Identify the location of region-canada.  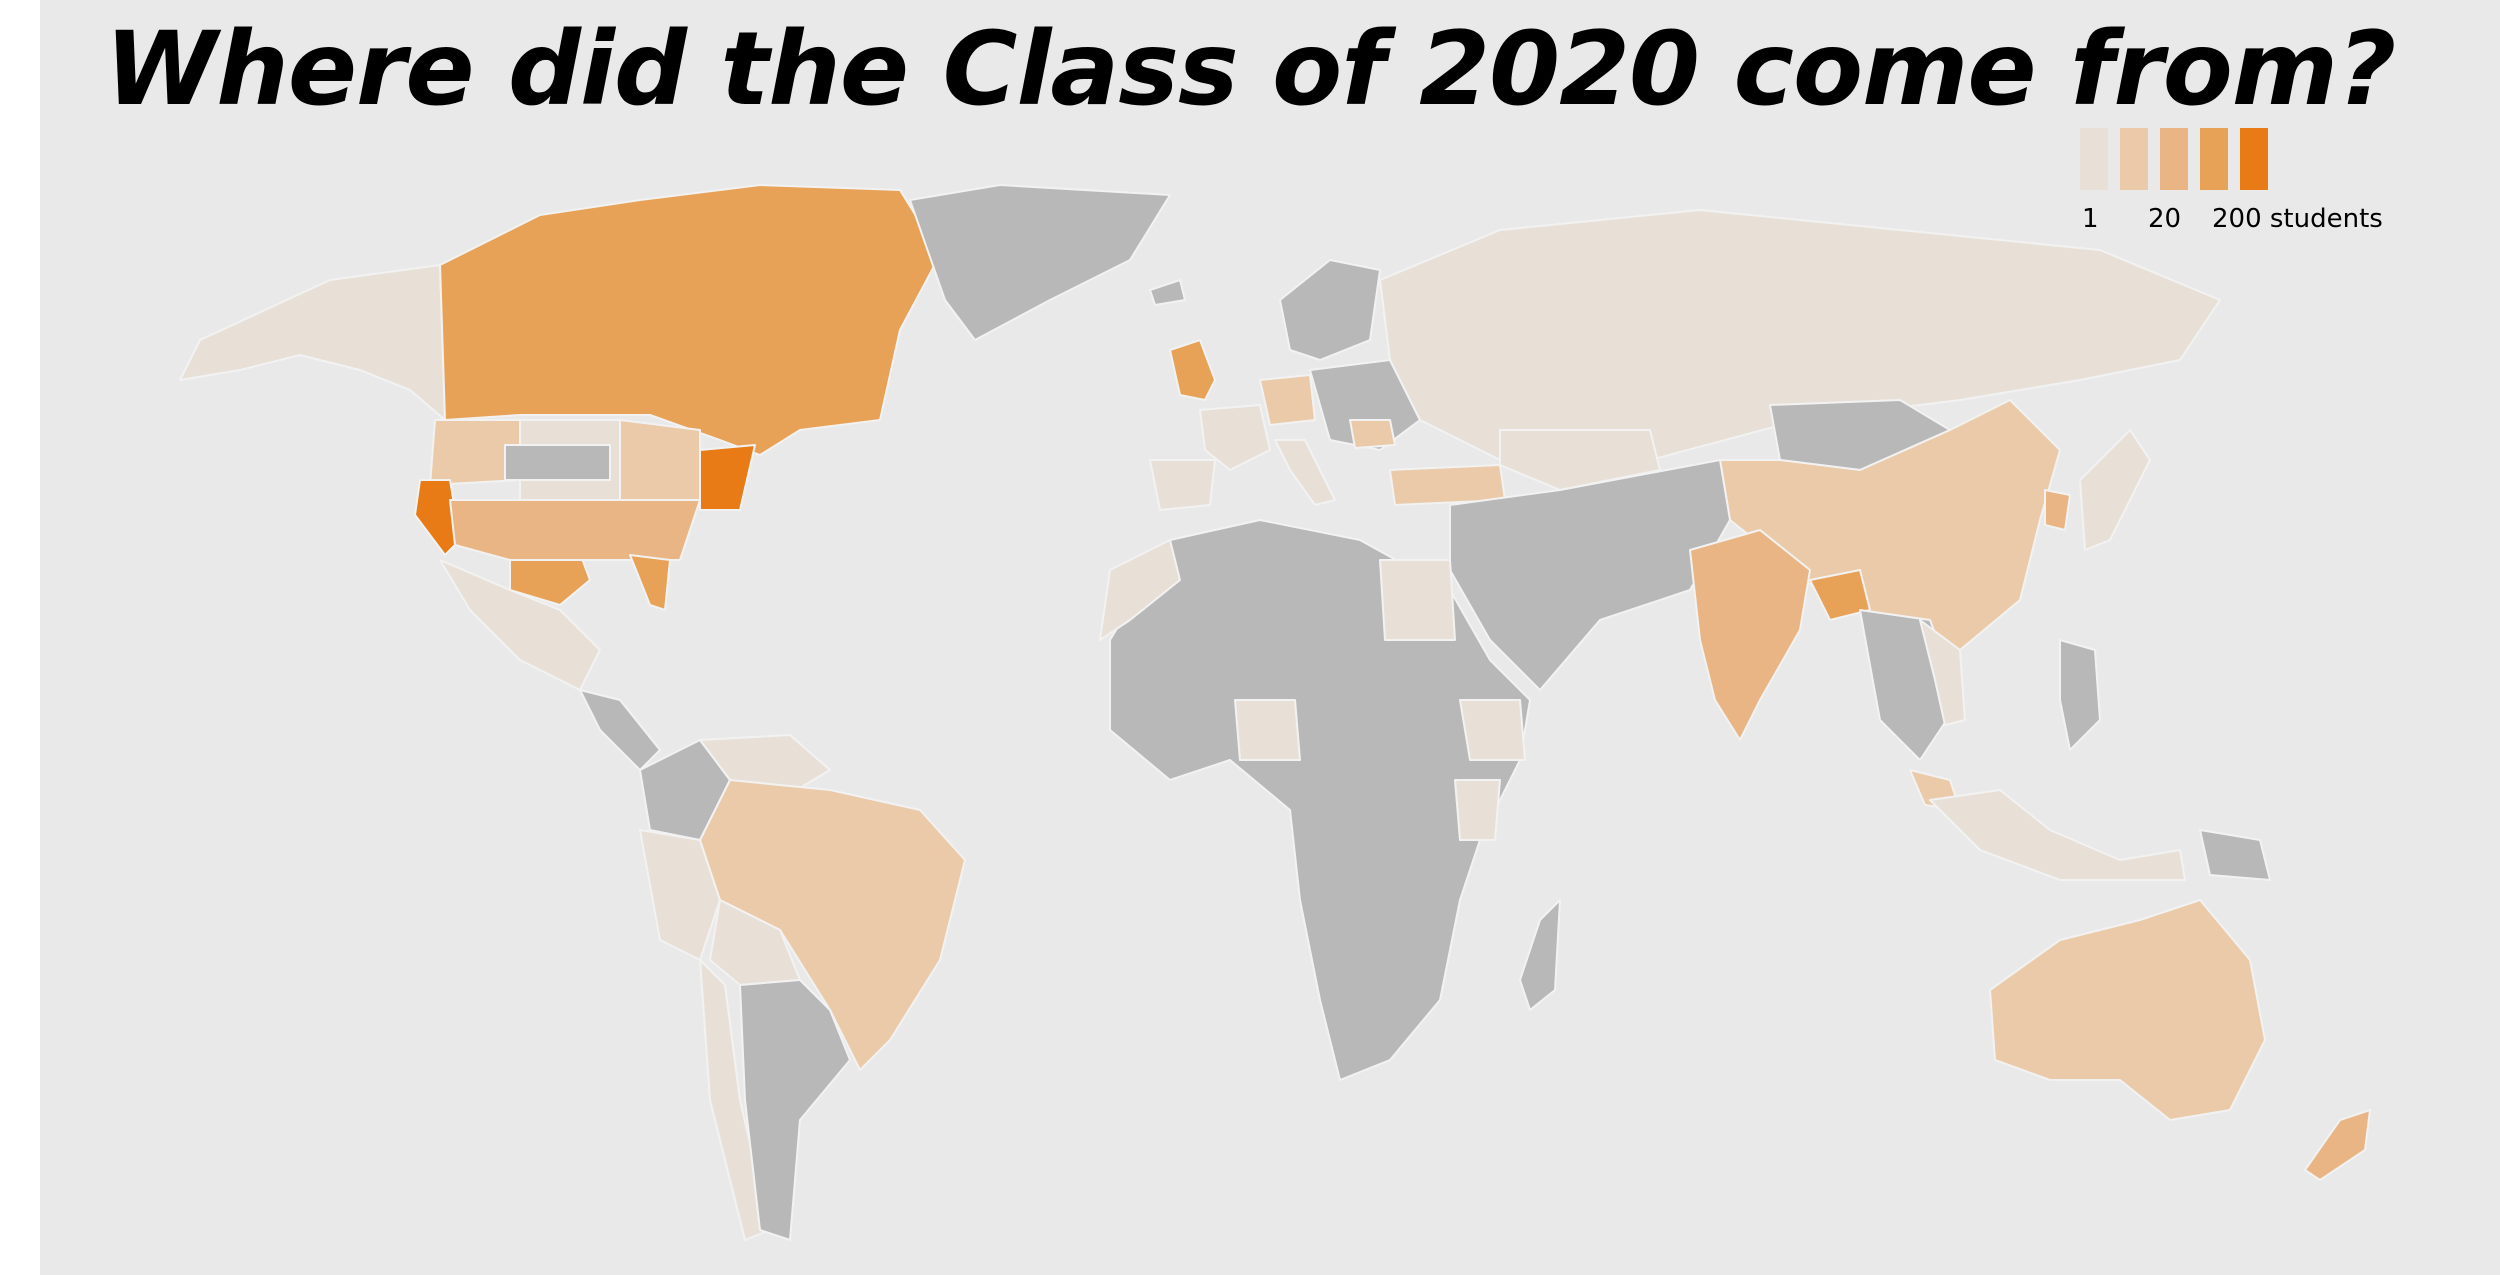
(690, 320).